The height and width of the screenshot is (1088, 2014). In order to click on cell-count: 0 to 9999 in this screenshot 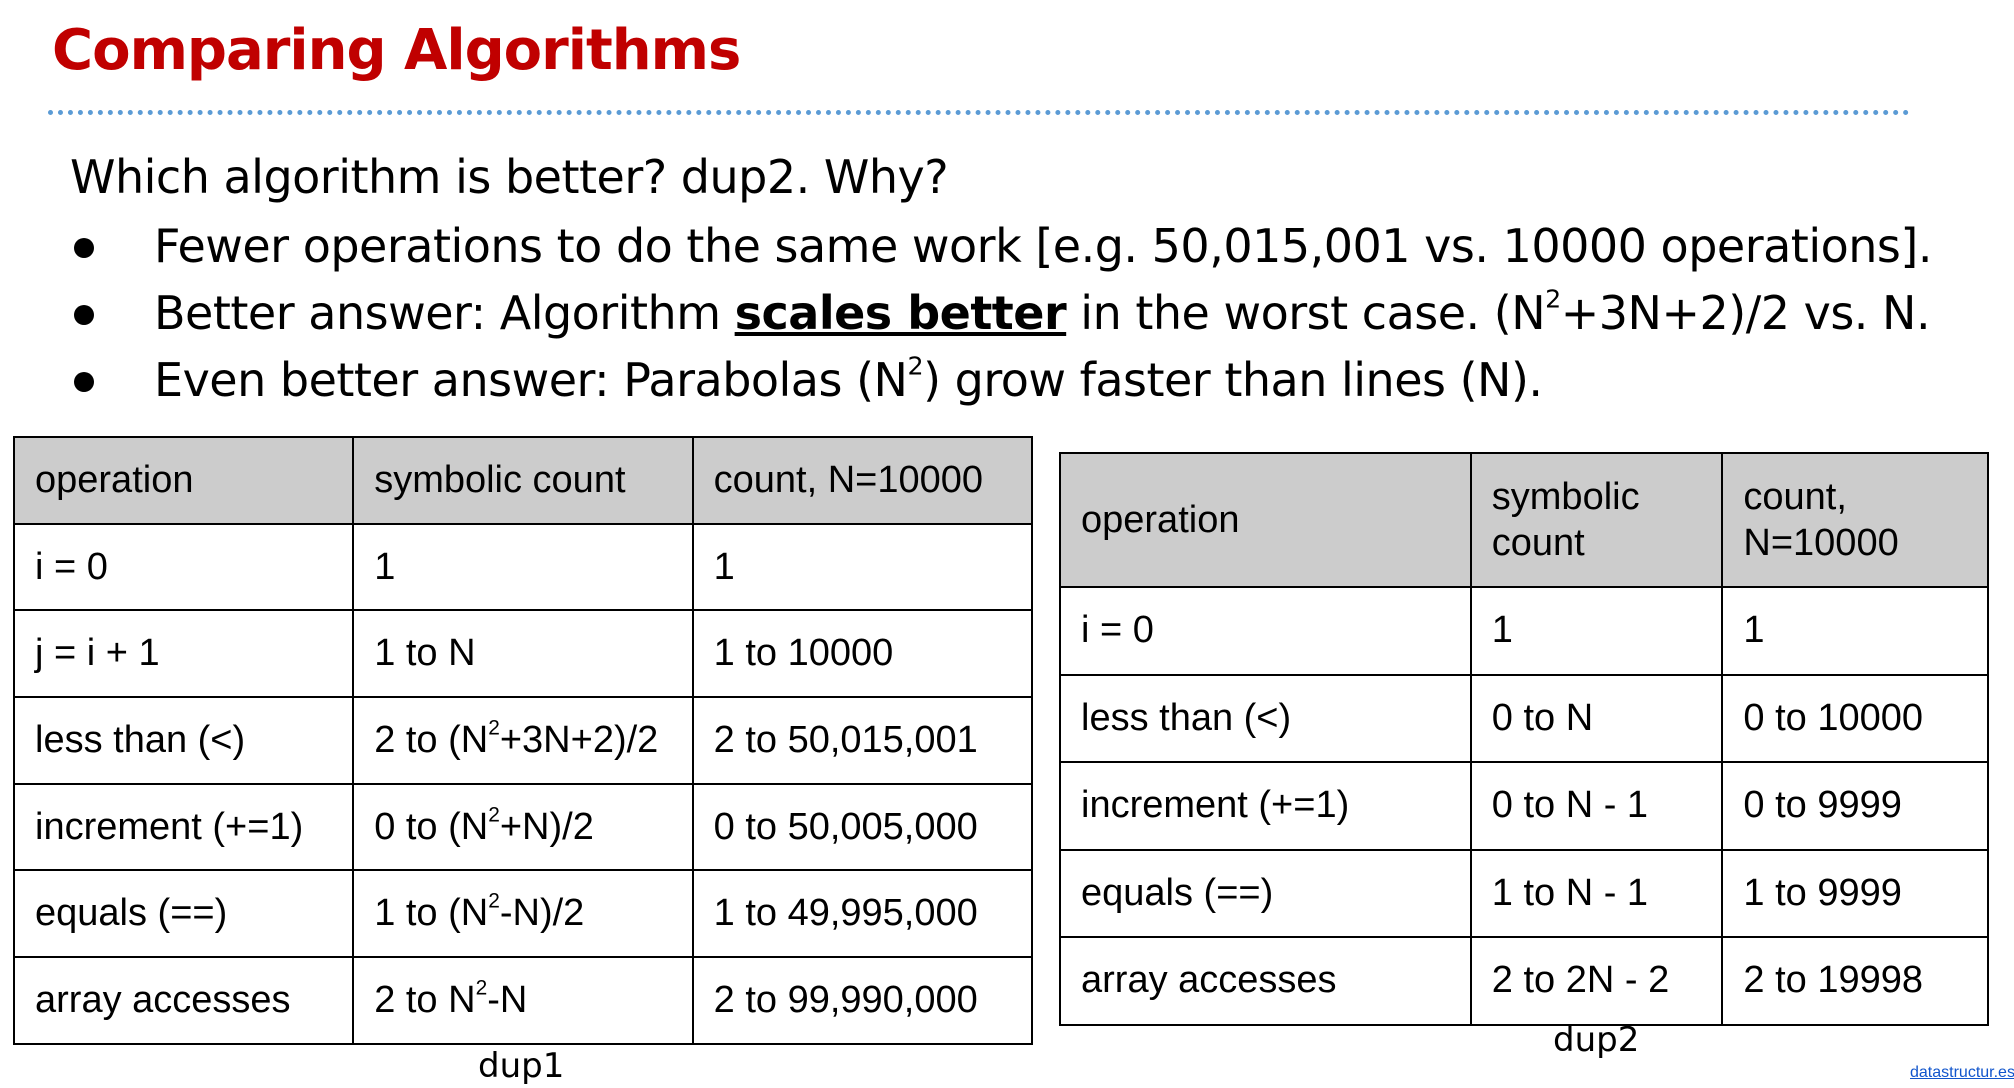, I will do `click(1855, 806)`.